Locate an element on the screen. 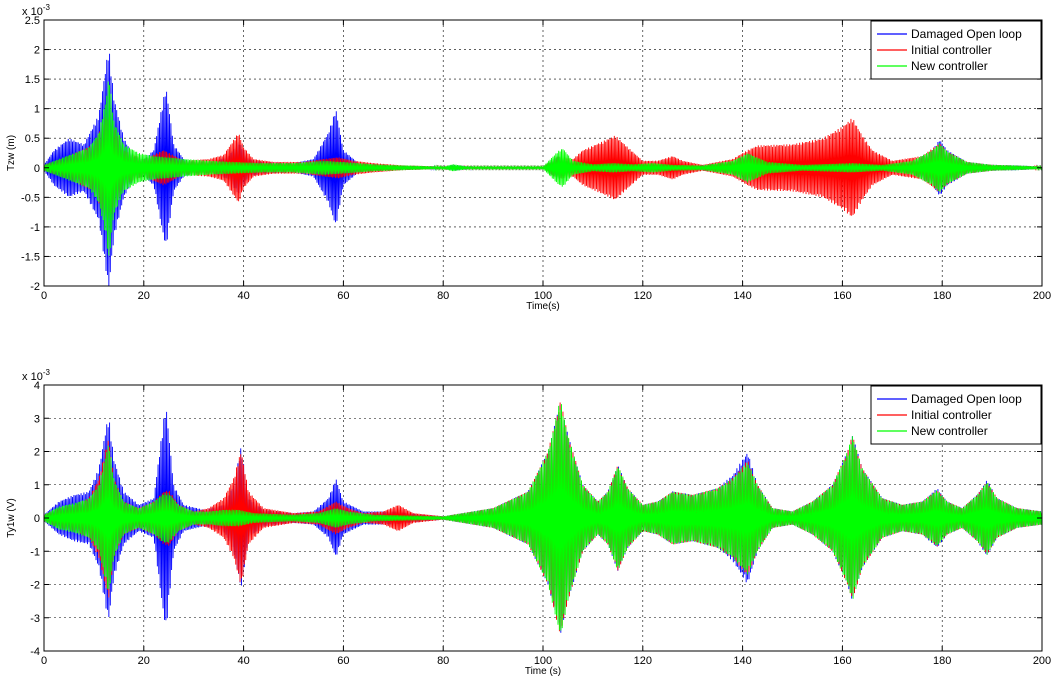 The height and width of the screenshot is (680, 1054). y-tick-label: 4 is located at coordinates (37, 386).